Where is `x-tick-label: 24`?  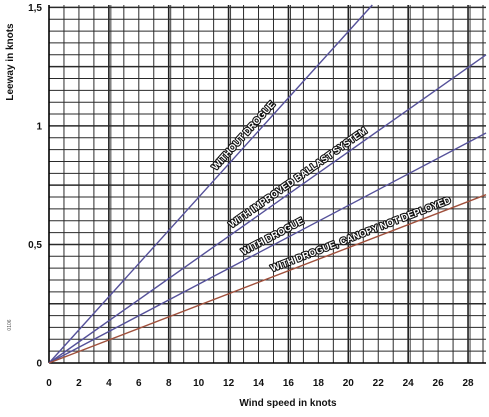 x-tick-label: 24 is located at coordinates (409, 383).